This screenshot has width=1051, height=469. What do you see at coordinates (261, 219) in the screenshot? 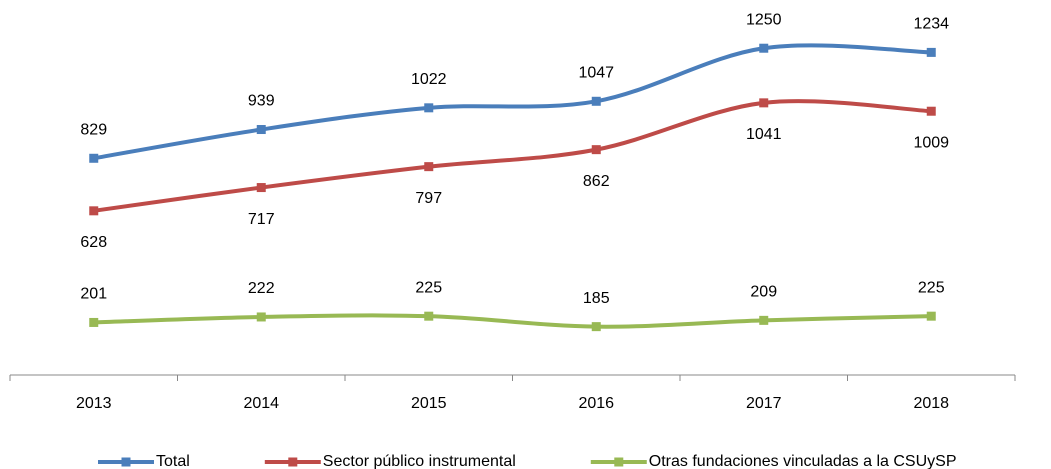
I see `data-label: 717` at bounding box center [261, 219].